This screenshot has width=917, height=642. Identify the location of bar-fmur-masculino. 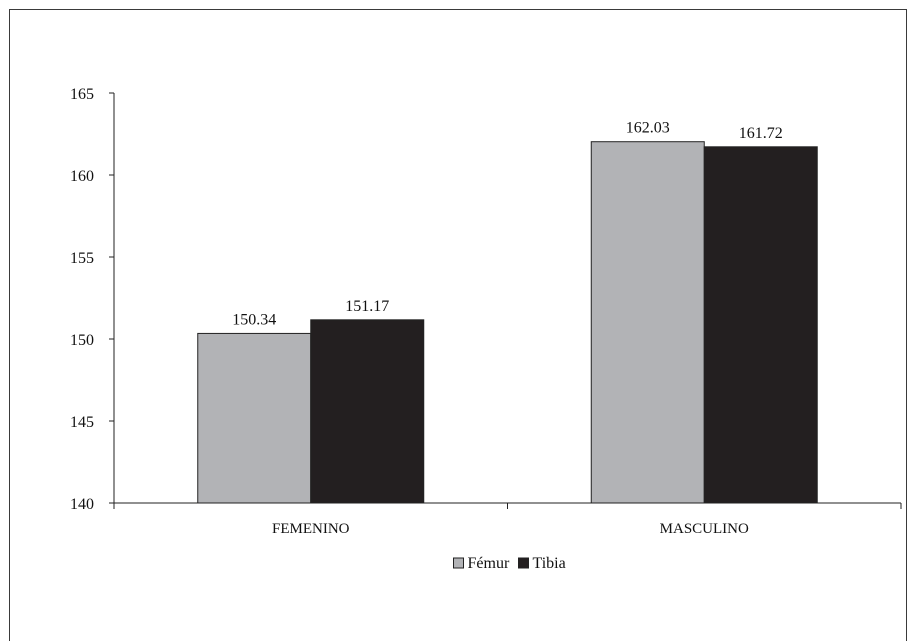
(647, 322).